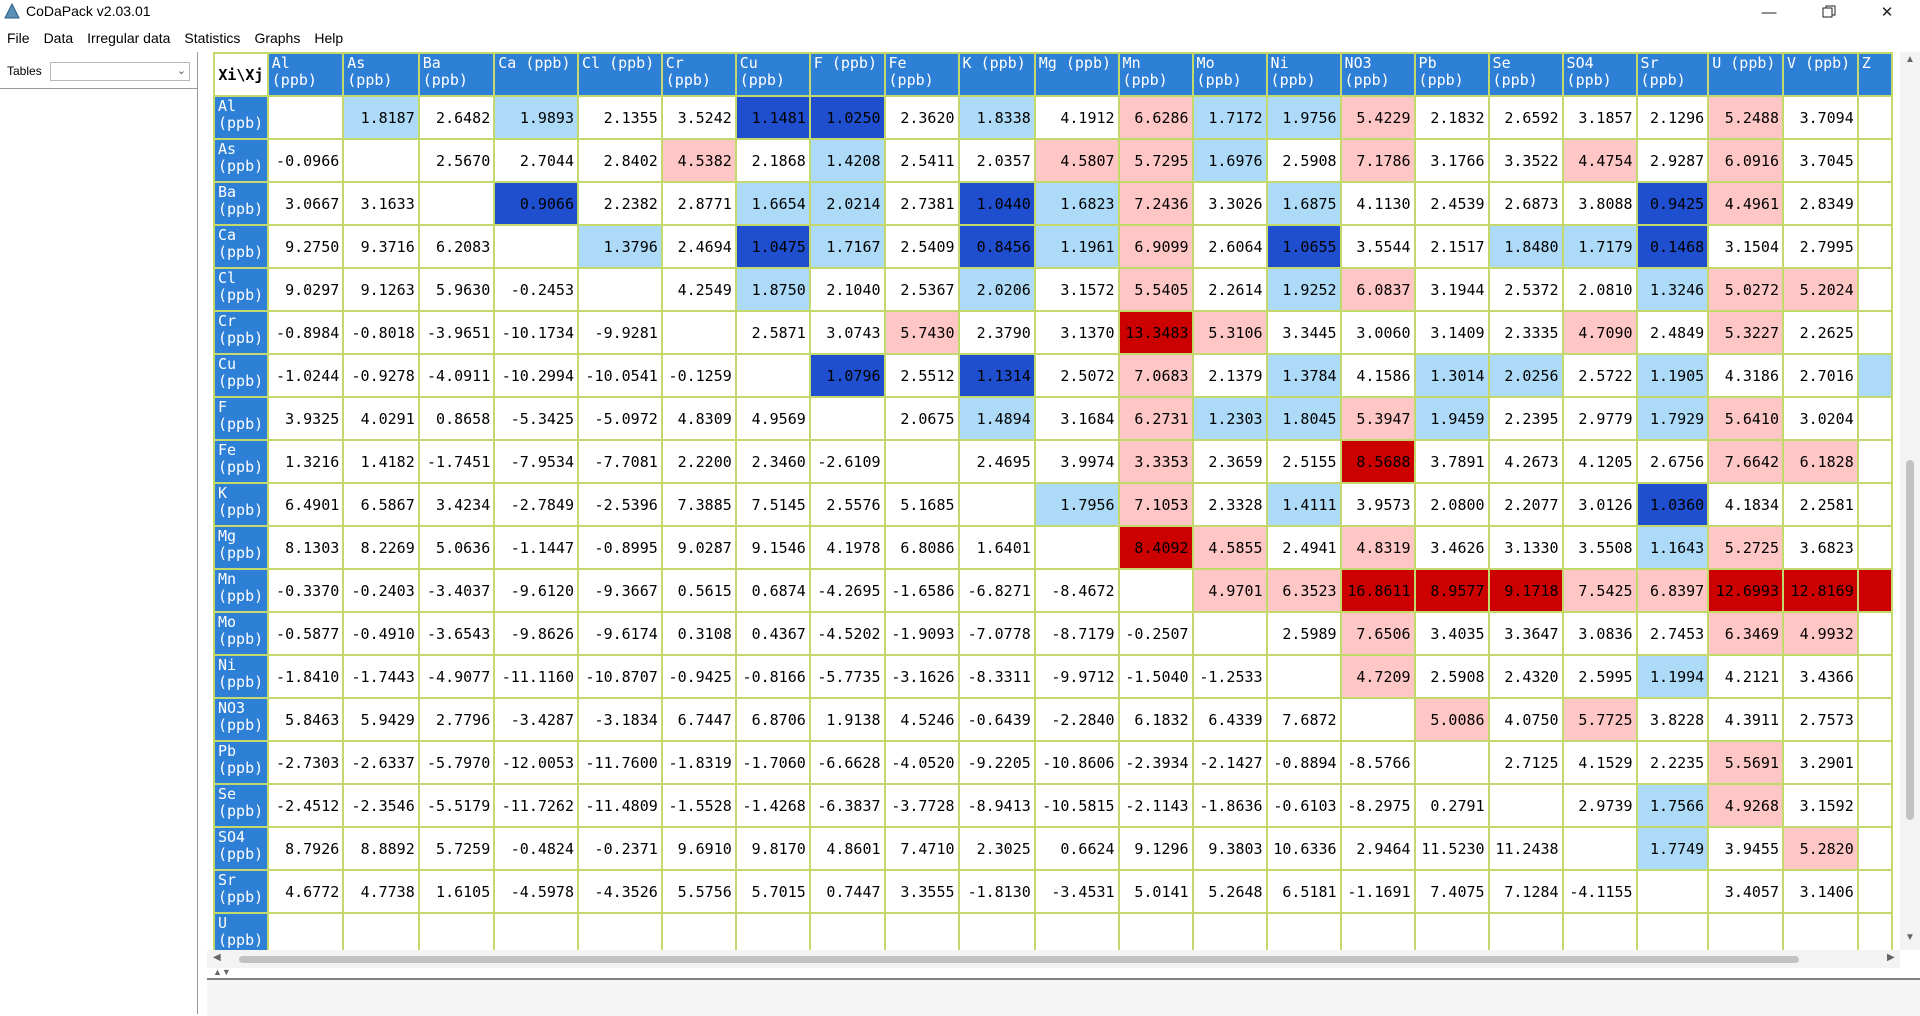  Describe the element at coordinates (1525, 117) in the screenshot. I see `matrix-cell: 2.6592` at that location.